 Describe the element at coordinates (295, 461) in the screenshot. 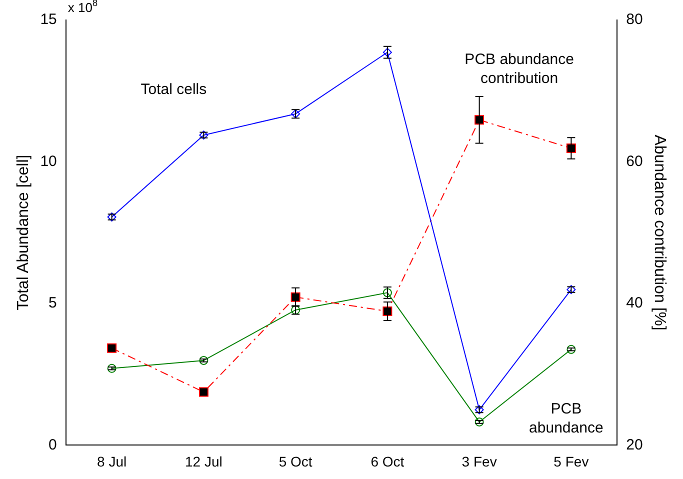

I see `x-tick-label: 5 Oct` at that location.